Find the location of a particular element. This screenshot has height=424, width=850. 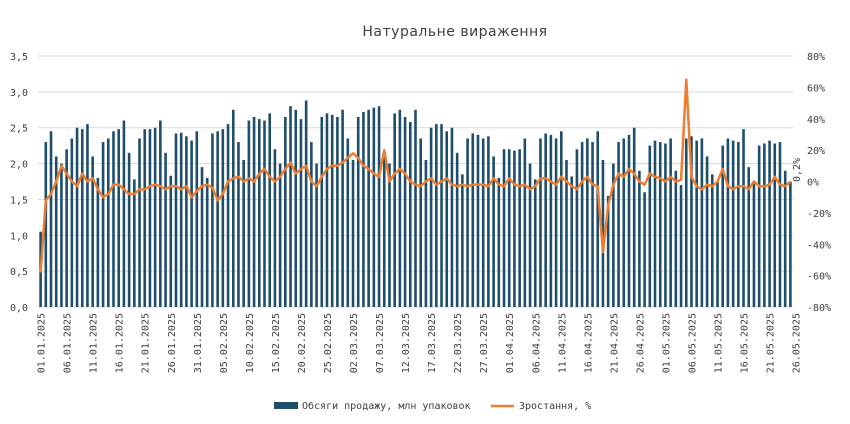

x-tick-label: 27.03.2025 is located at coordinates (484, 343).